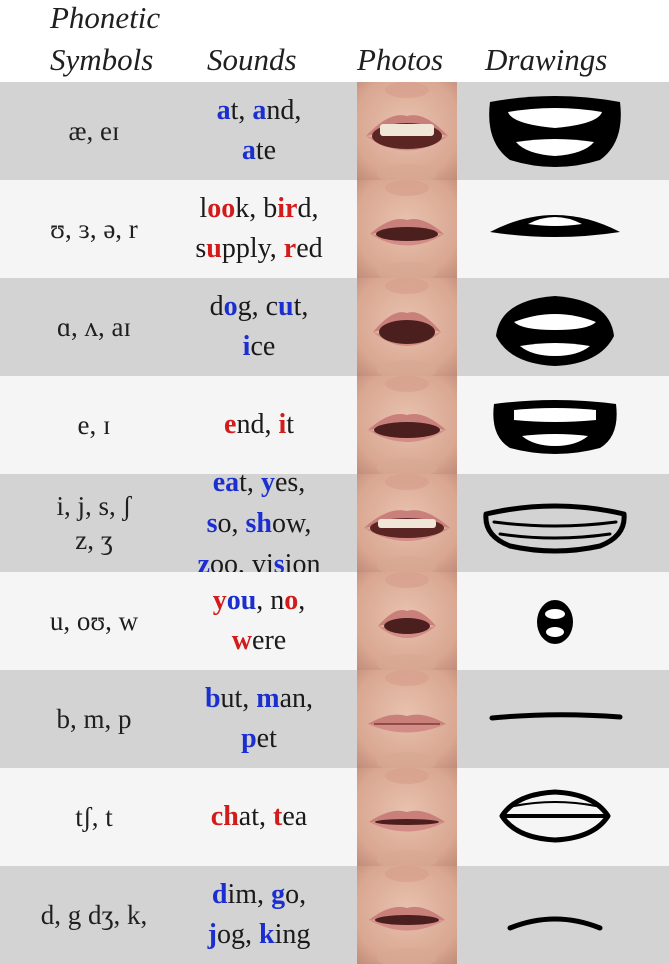  What do you see at coordinates (267, 482) in the screenshot?
I see `highlighted-letters: y` at bounding box center [267, 482].